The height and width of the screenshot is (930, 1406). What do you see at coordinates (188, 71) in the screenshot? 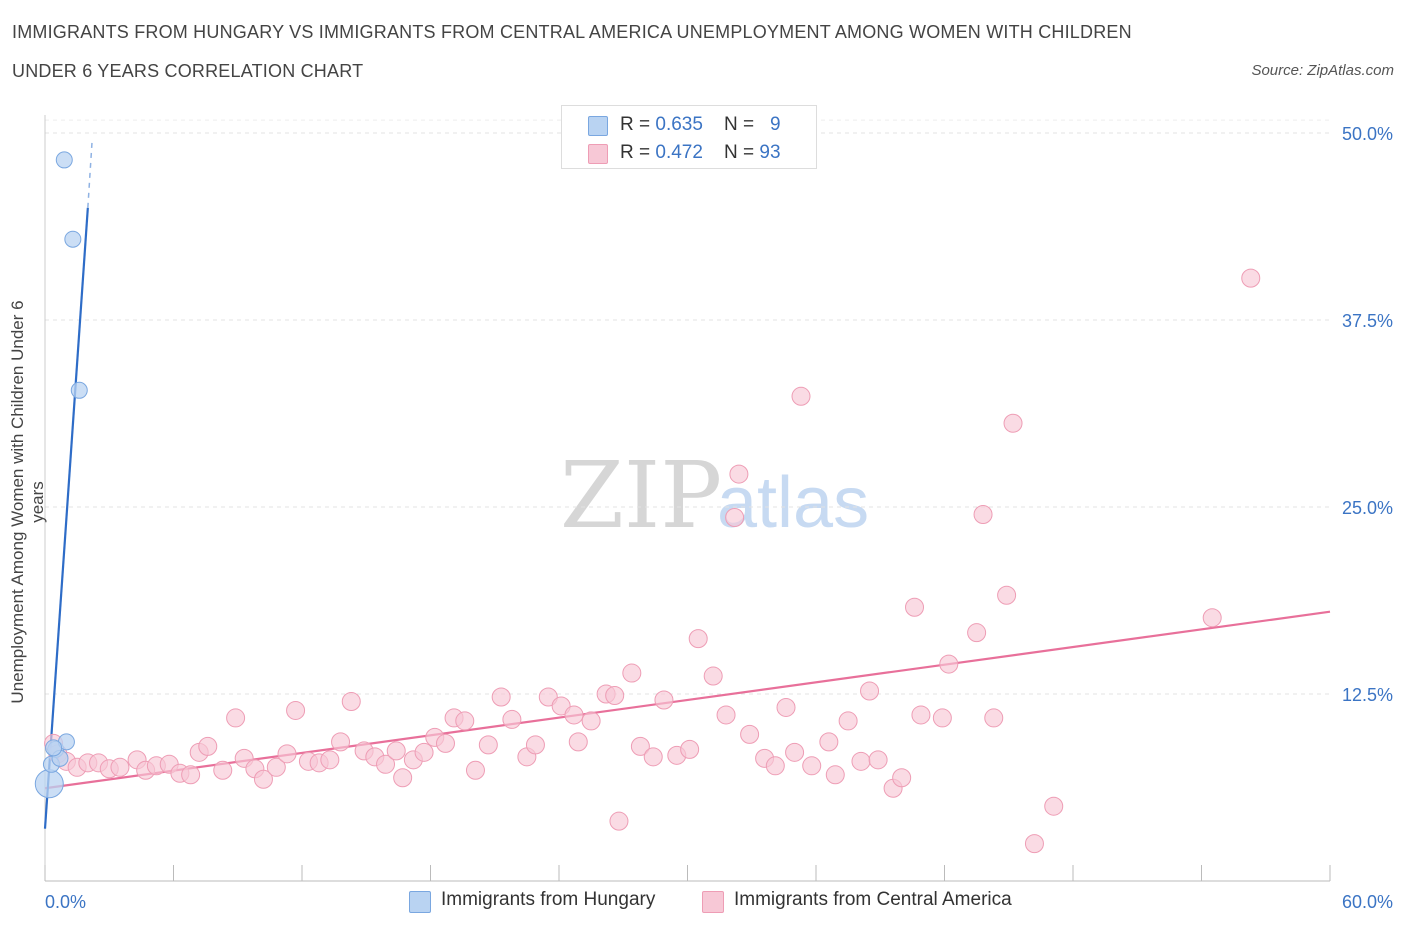
I see `chart-title-line-2: UNDER 6 YEARS CORRELATION CHART` at bounding box center [188, 71].